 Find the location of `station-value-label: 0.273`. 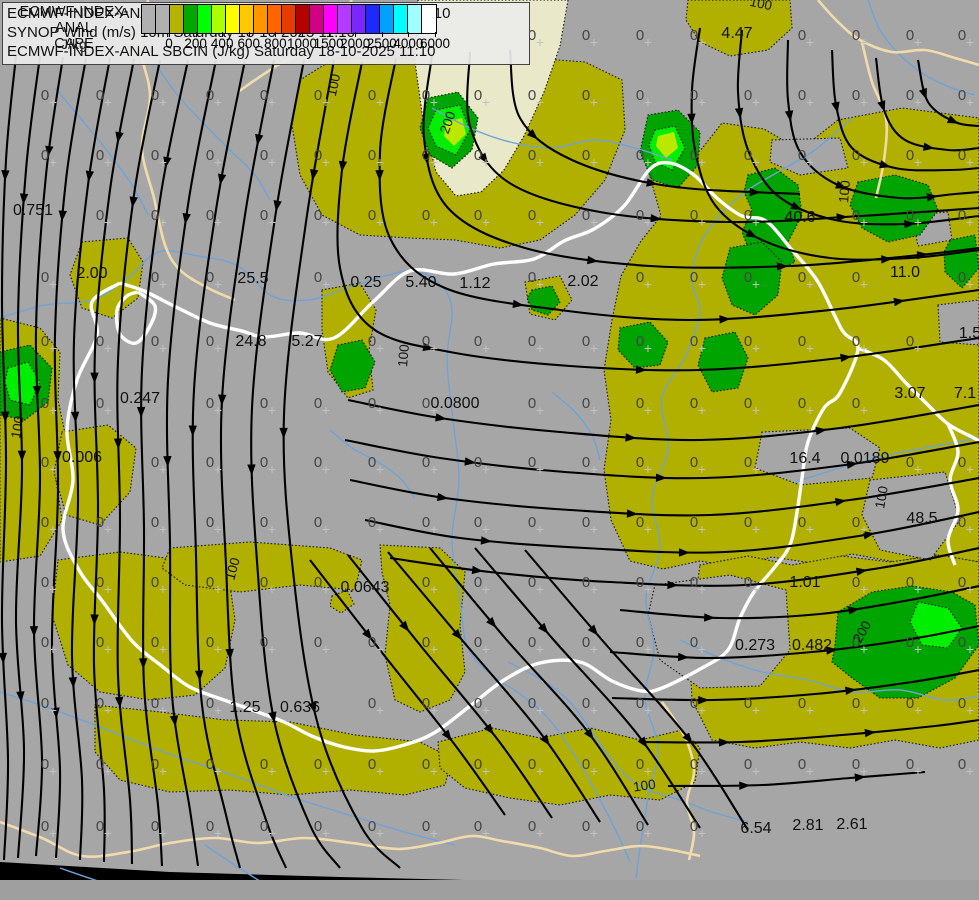

station-value-label: 0.273 is located at coordinates (755, 645).